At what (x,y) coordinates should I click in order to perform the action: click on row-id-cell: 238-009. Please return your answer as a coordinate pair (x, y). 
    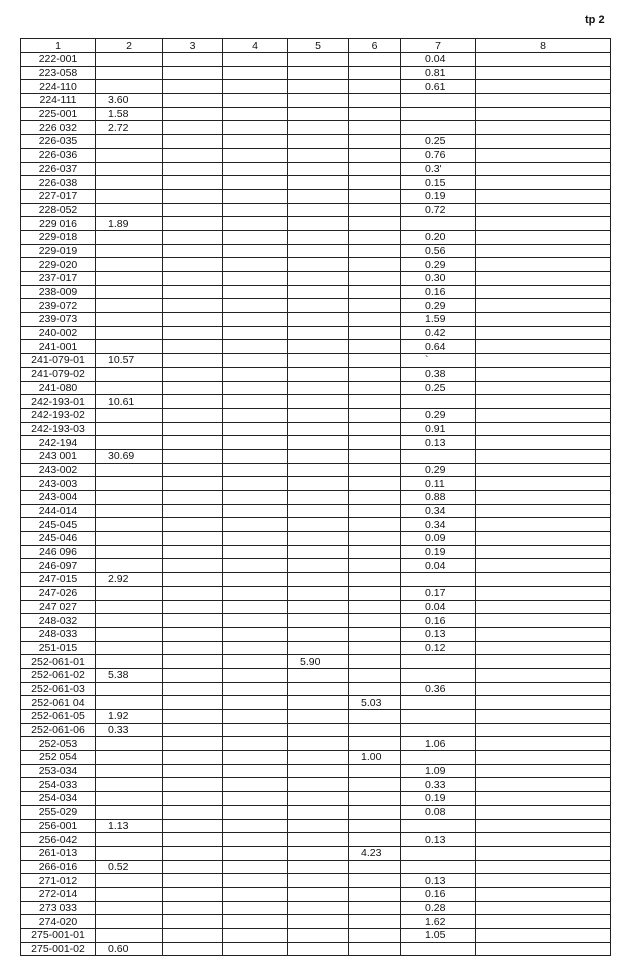
    Looking at the image, I should click on (58, 292).